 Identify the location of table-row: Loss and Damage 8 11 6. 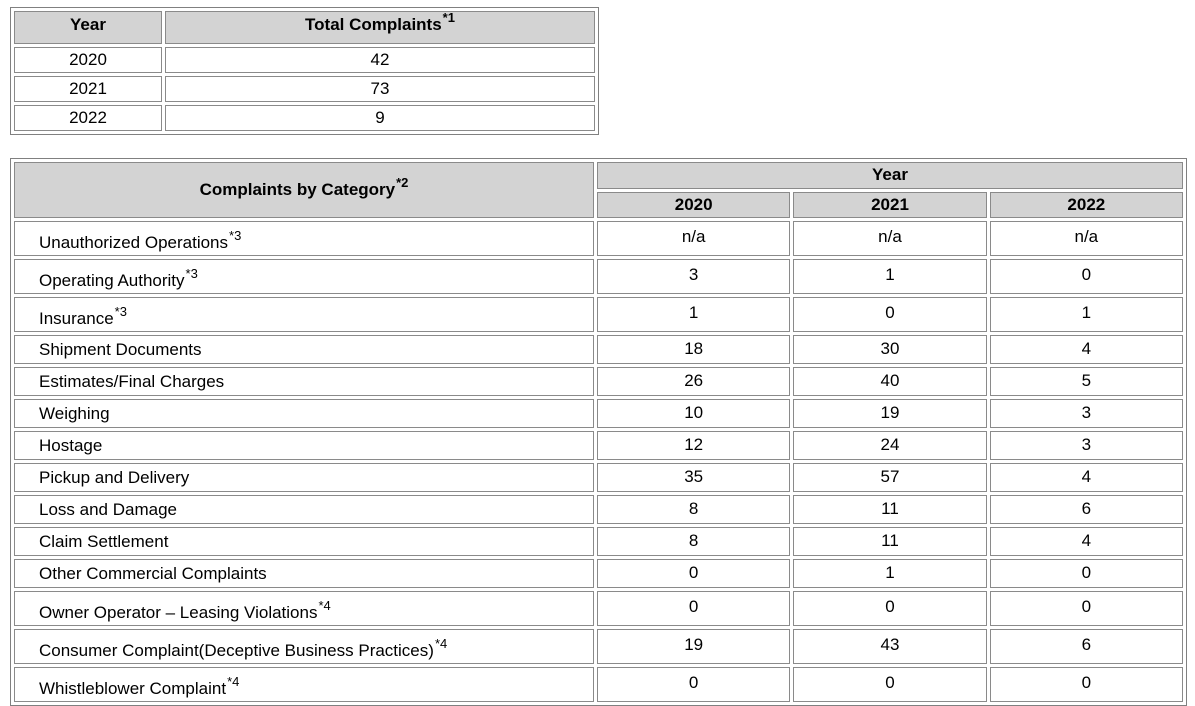
(598, 509).